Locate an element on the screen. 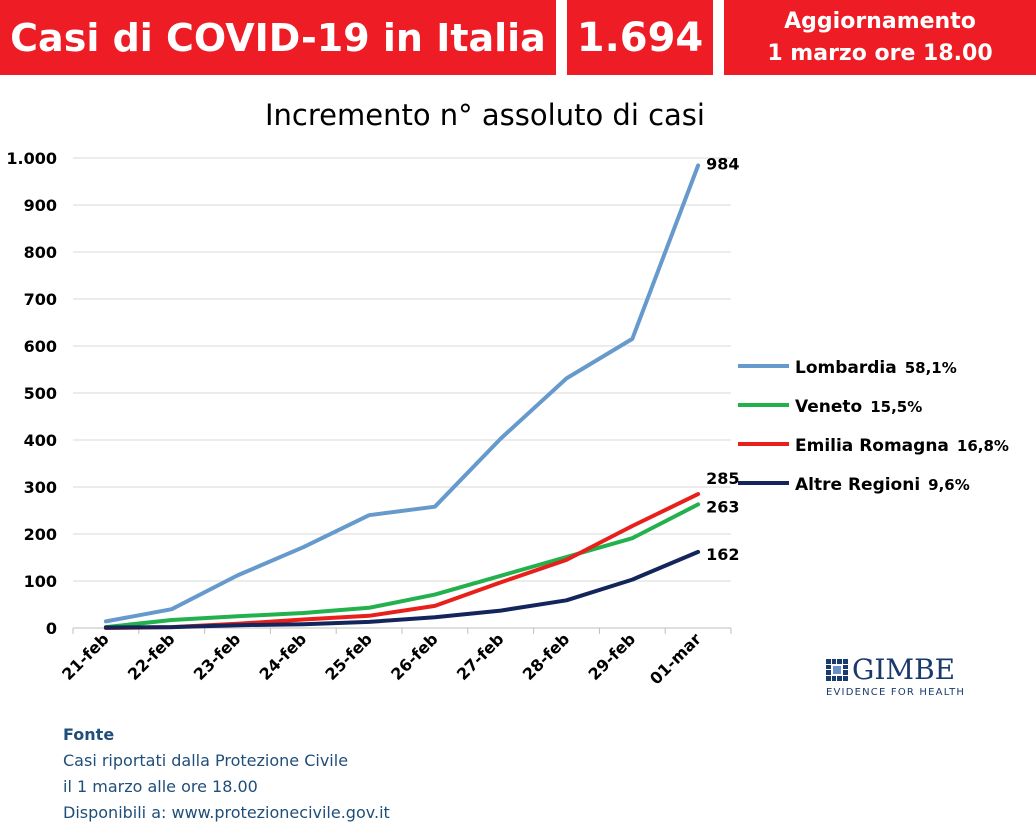 The height and width of the screenshot is (837, 1036). gimbe-grid-icon is located at coordinates (837, 670).